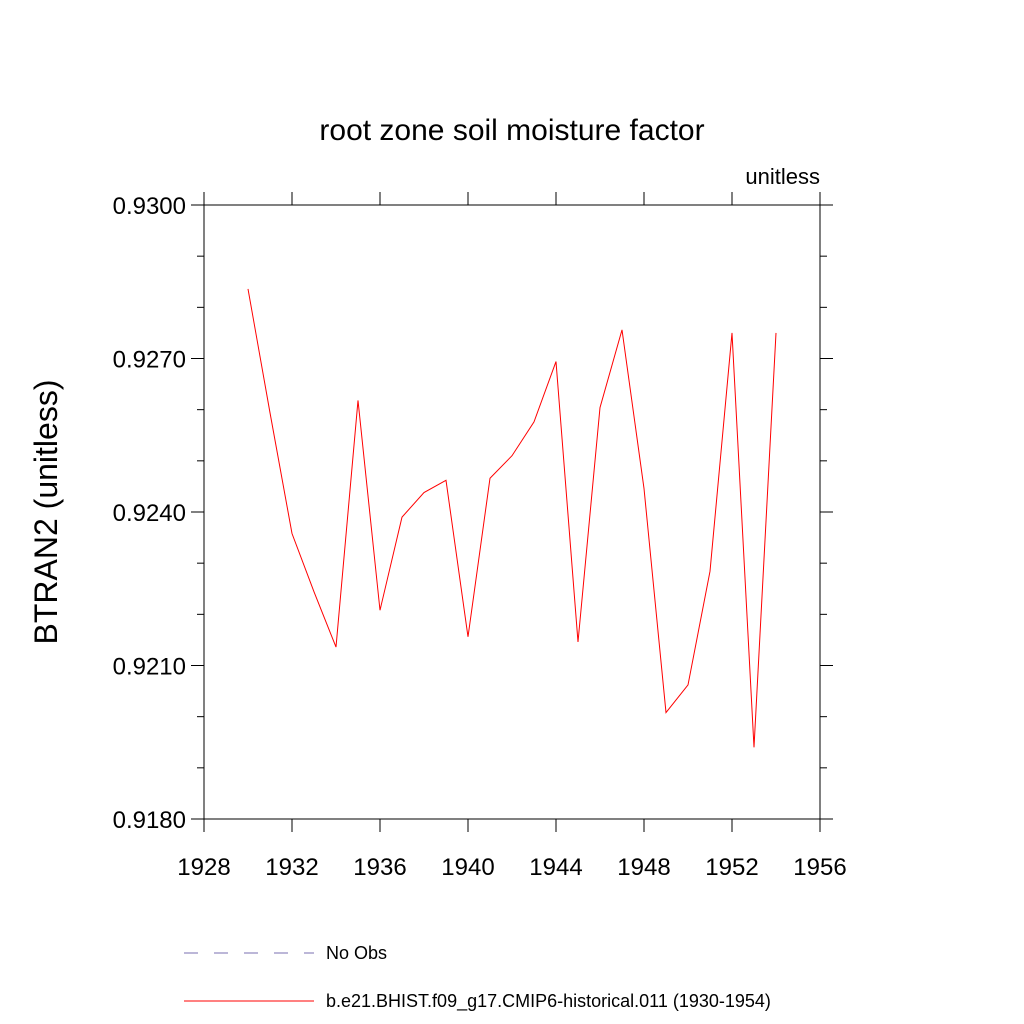  I want to click on y-tick-label: 0.9240, so click(149, 513).